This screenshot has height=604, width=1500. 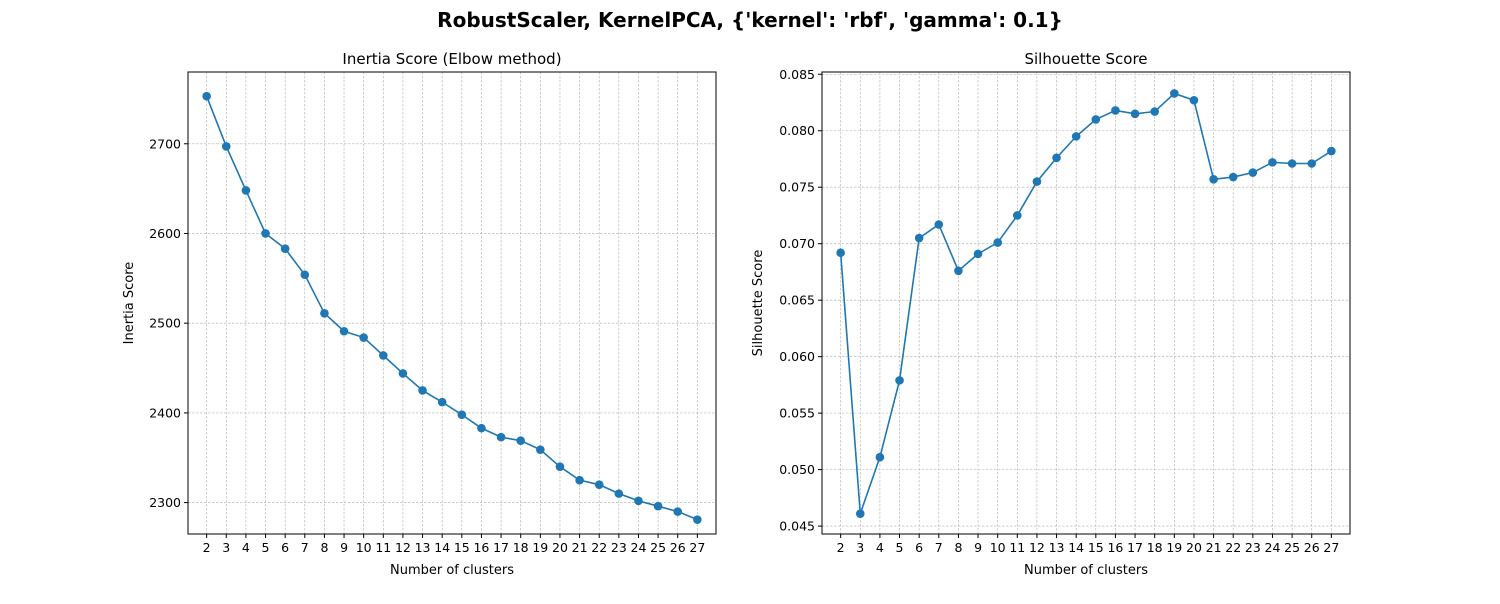 I want to click on x-tick-label: 13, so click(x=1057, y=547).